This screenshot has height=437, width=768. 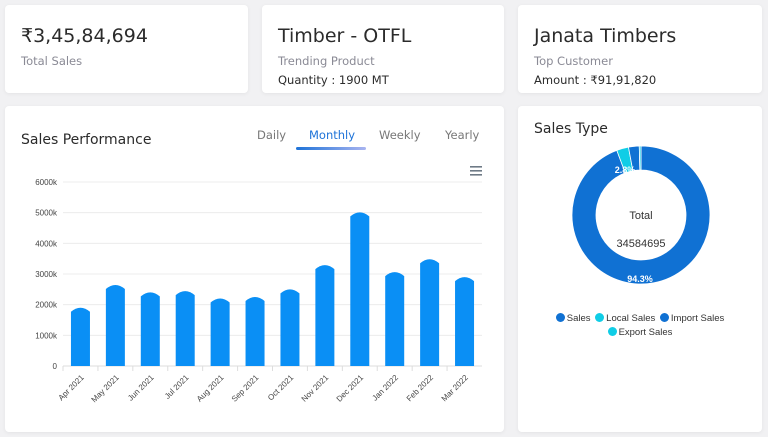 I want to click on tab-weekly: Weekly, so click(x=400, y=135).